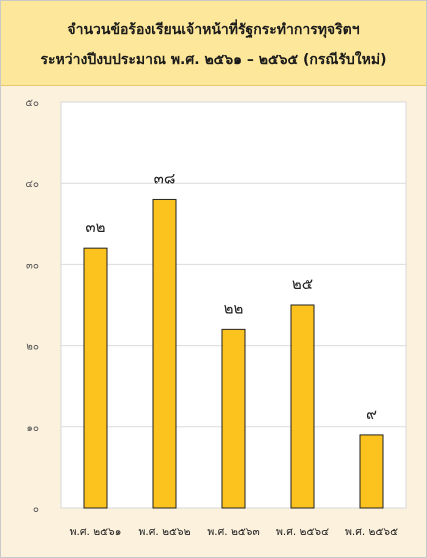  What do you see at coordinates (234, 308) in the screenshot?
I see `data-label: ๒๒` at bounding box center [234, 308].